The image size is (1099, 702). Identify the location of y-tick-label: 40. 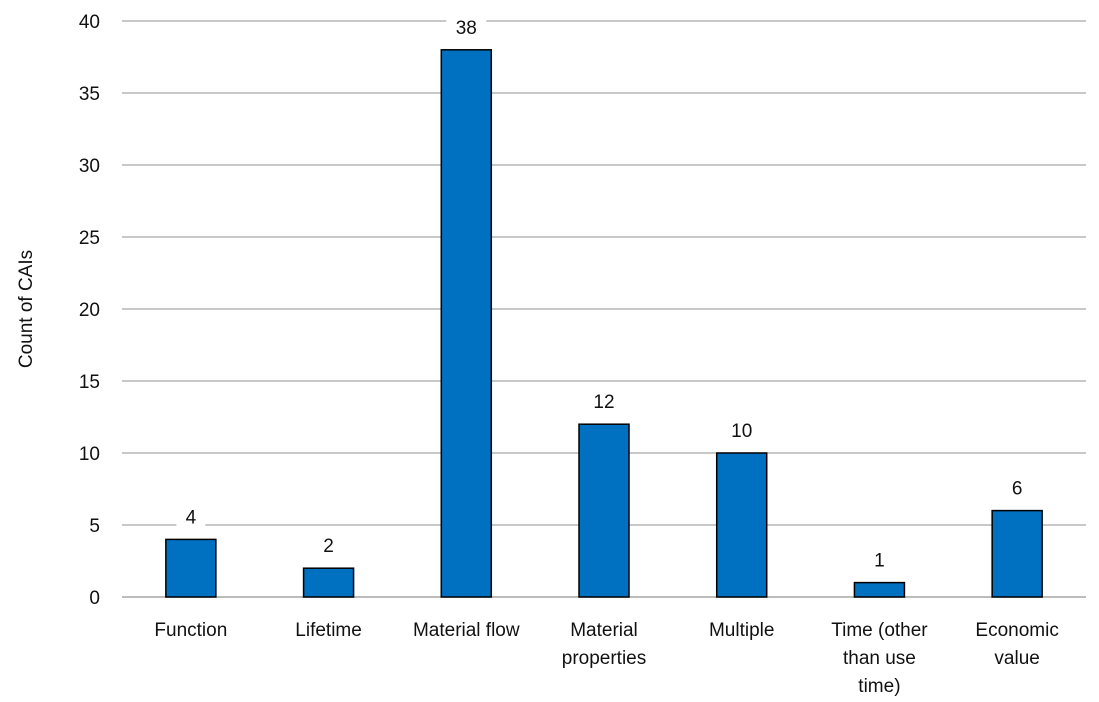
(89, 22).